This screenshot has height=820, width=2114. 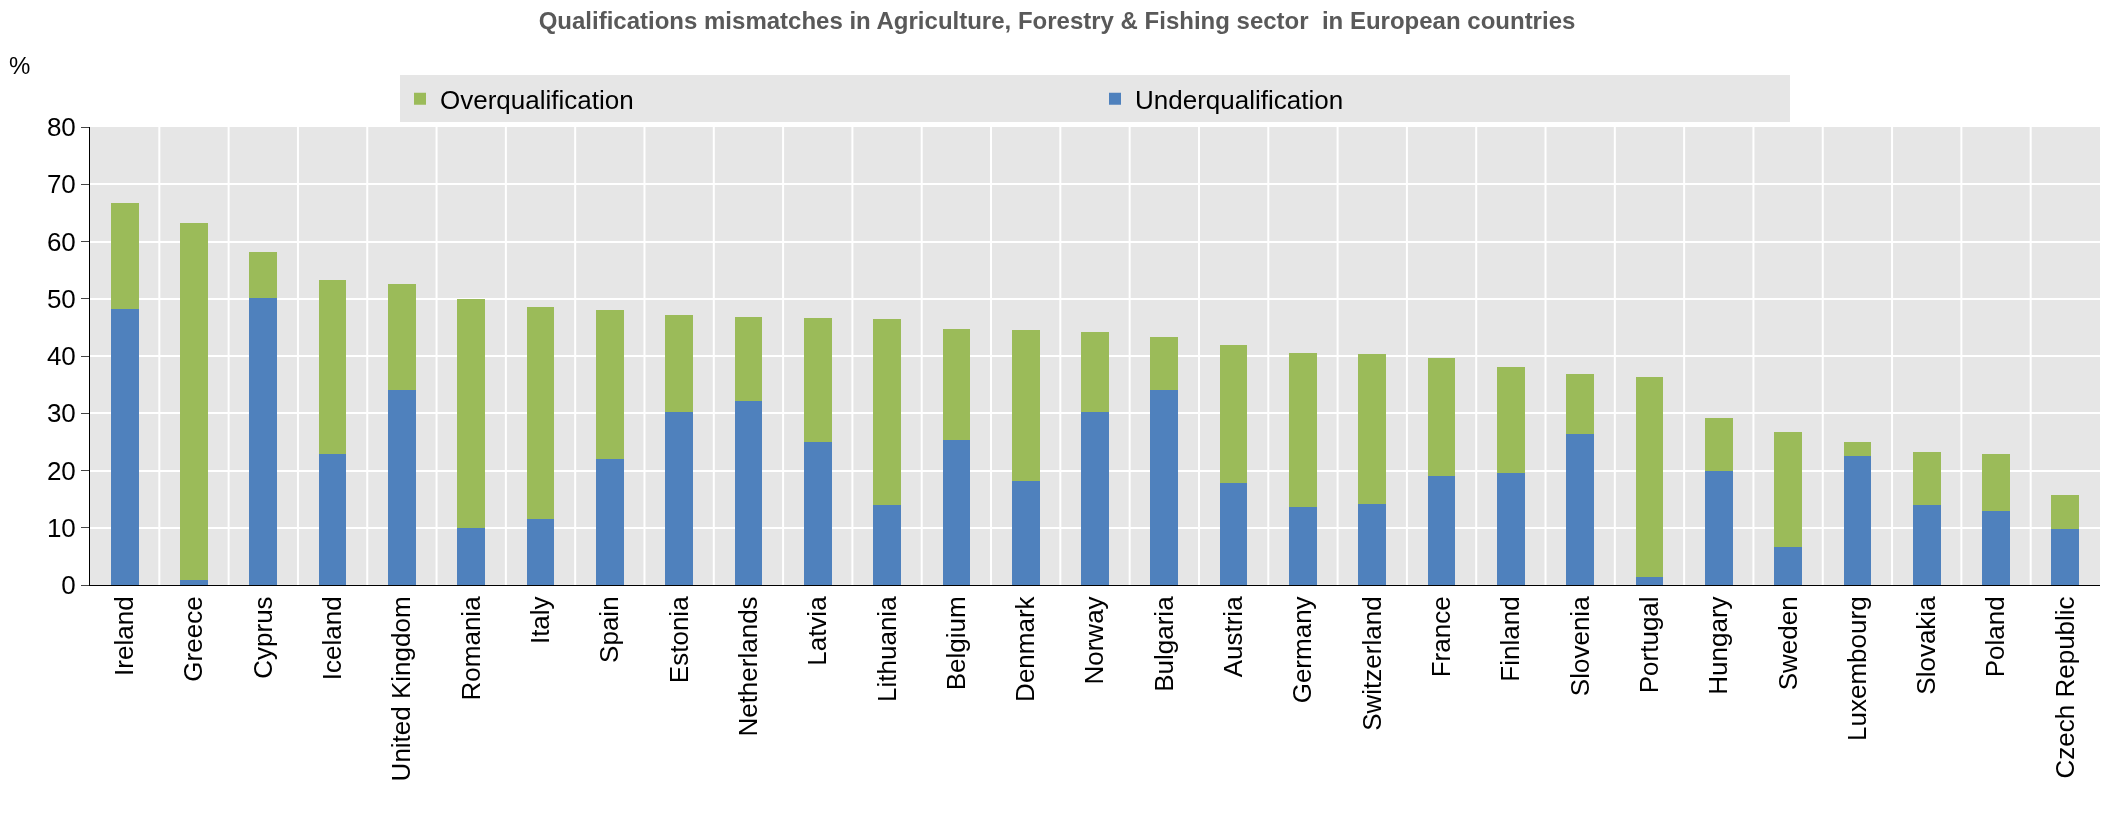 I want to click on x-tick-label: Italy, so click(x=539, y=620).